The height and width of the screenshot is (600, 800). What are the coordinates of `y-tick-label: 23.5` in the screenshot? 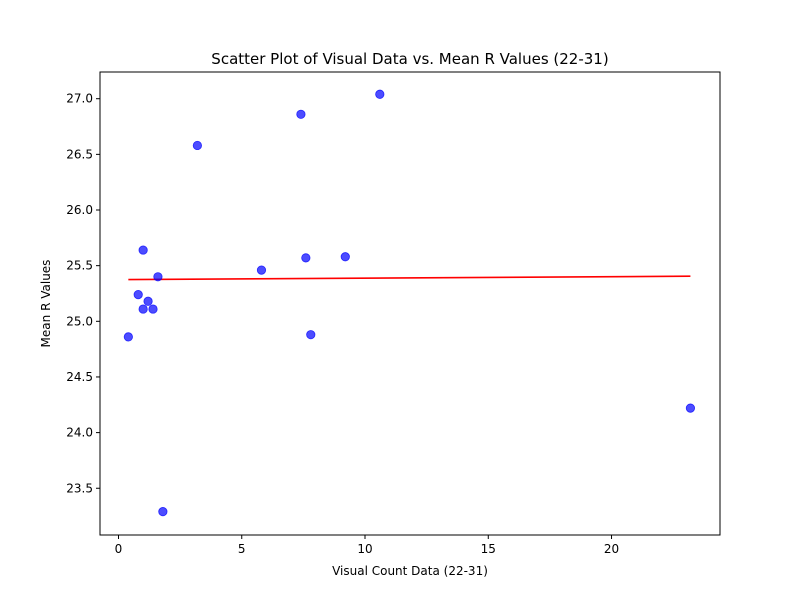 It's located at (79, 488).